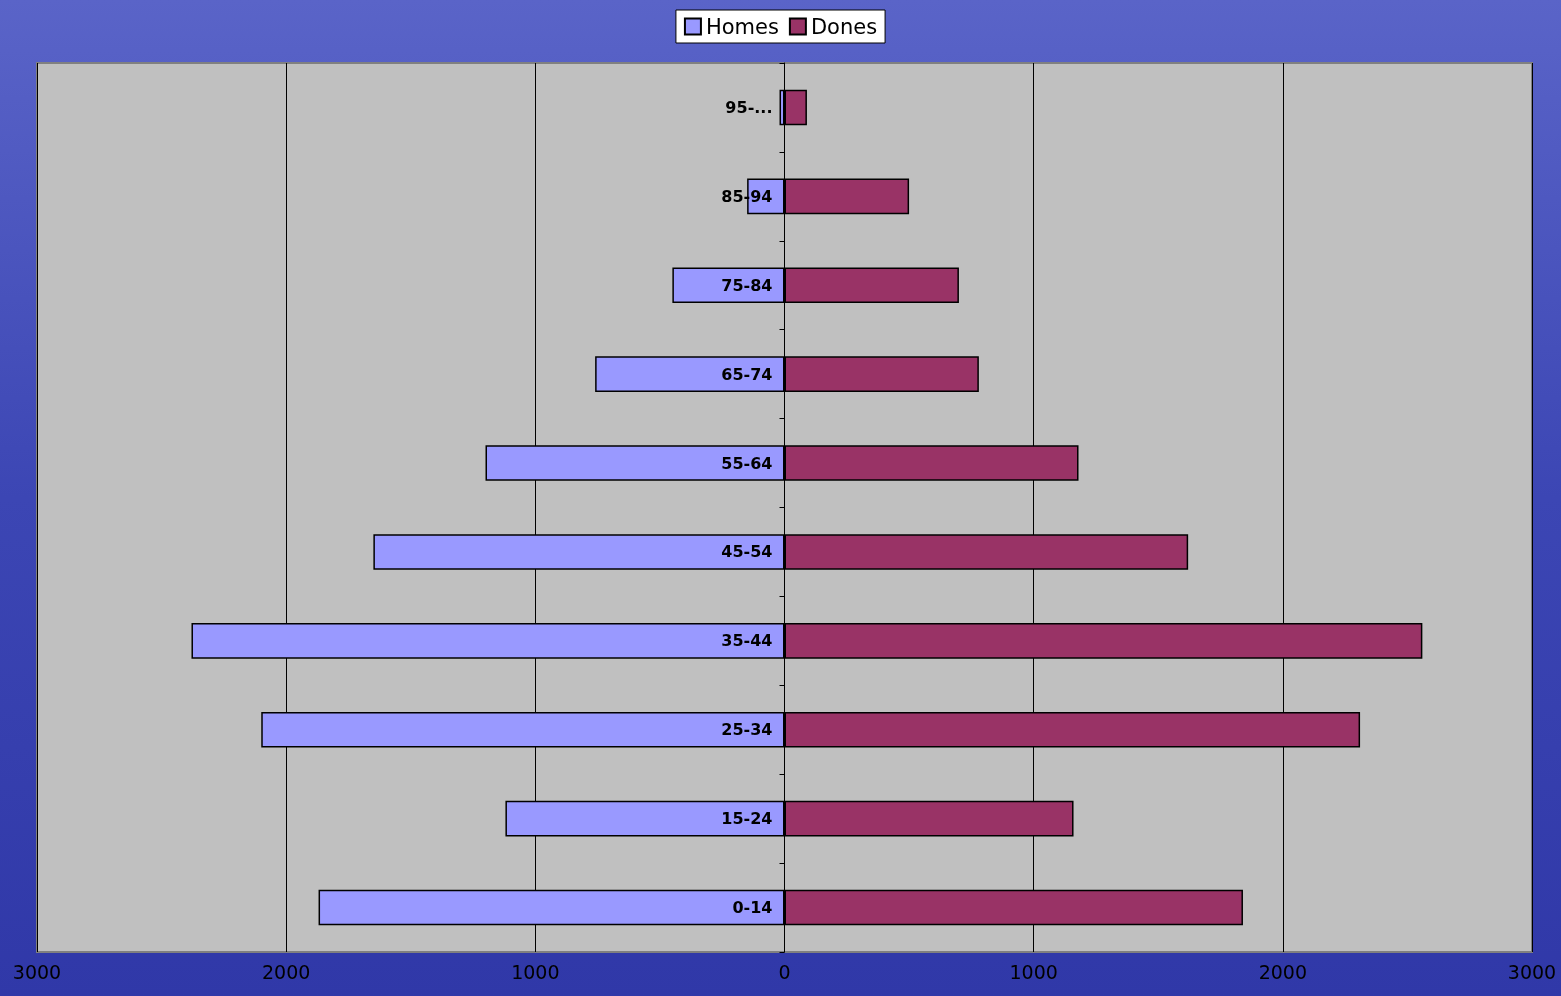 This screenshot has height=996, width=1561. What do you see at coordinates (752, 908) in the screenshot?
I see `y-tick-label: 0-14` at bounding box center [752, 908].